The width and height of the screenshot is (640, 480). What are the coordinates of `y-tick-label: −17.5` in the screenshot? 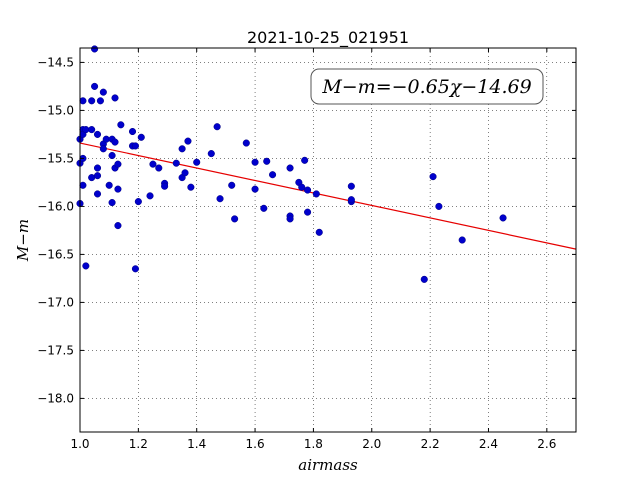 It's located at (55, 350).